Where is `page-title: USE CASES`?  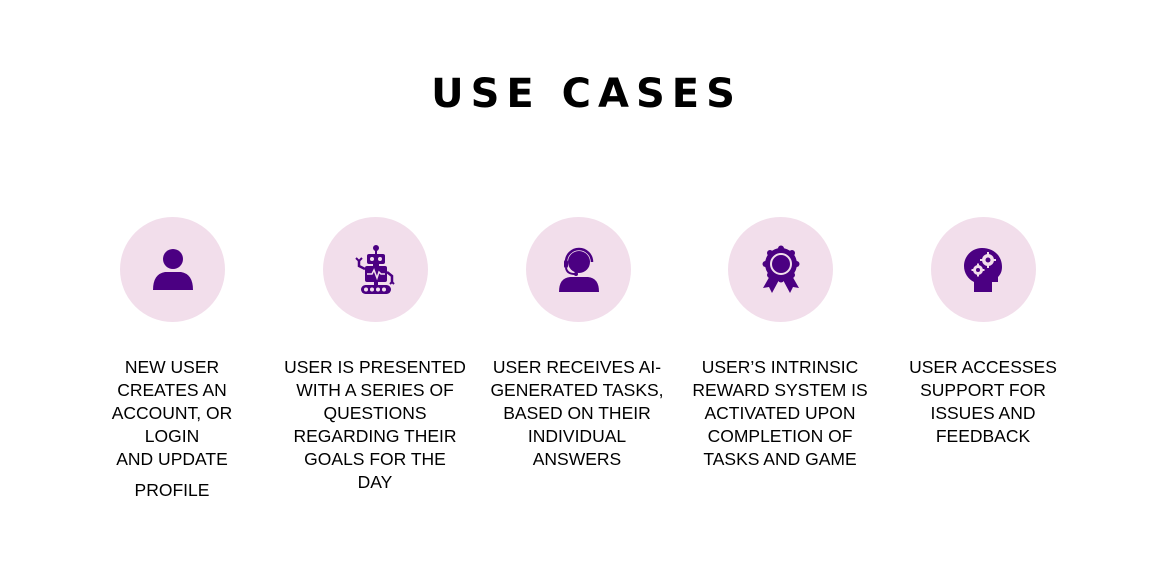 page-title: USE CASES is located at coordinates (586, 94).